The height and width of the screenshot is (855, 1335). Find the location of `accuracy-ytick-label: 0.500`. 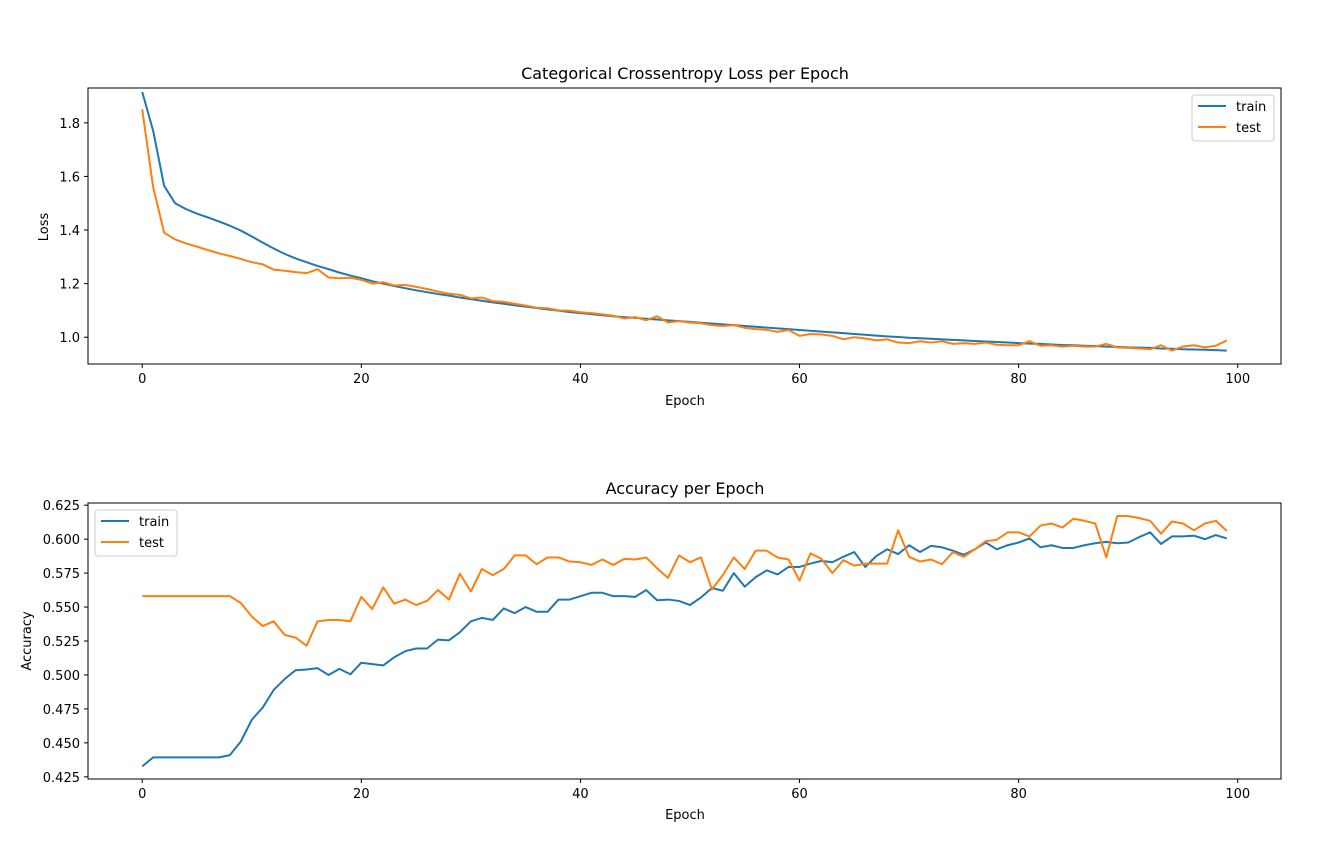

accuracy-ytick-label: 0.500 is located at coordinates (61, 676).